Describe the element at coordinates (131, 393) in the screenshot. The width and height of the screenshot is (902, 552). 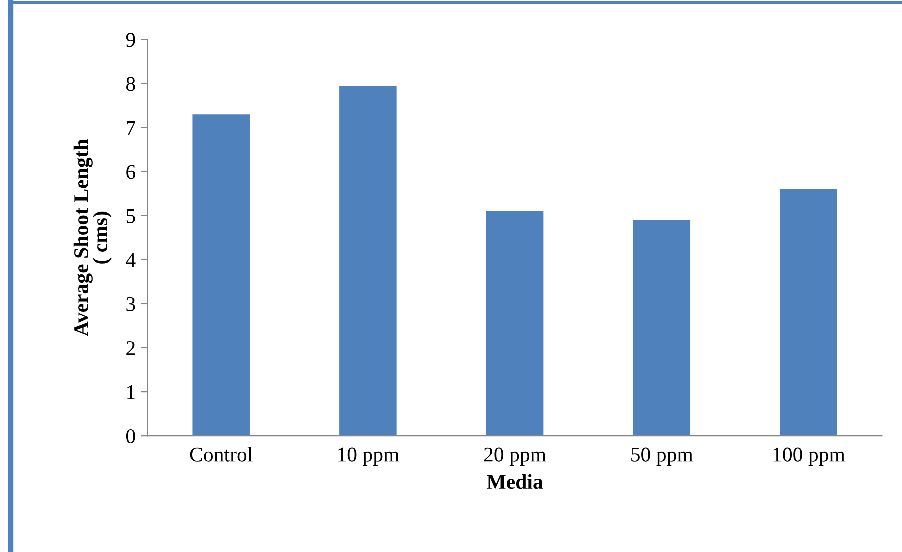
I see `y-tick-label: 1` at that location.